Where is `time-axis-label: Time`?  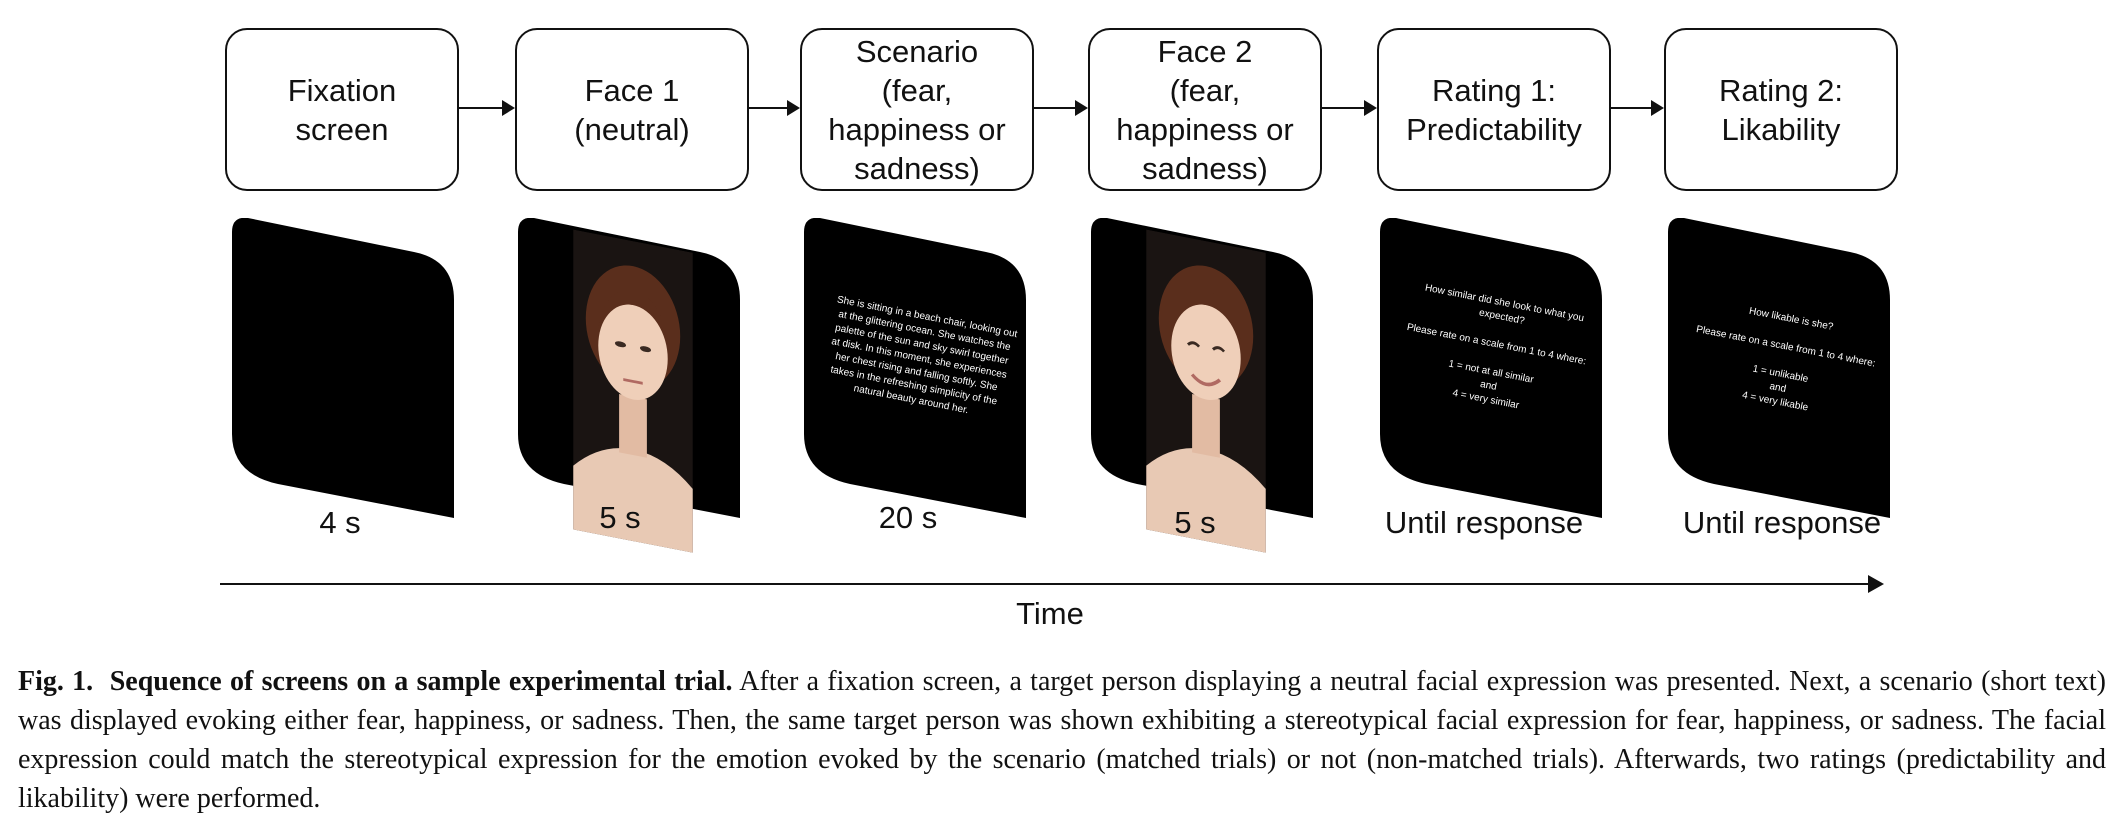 time-axis-label: Time is located at coordinates (1050, 613).